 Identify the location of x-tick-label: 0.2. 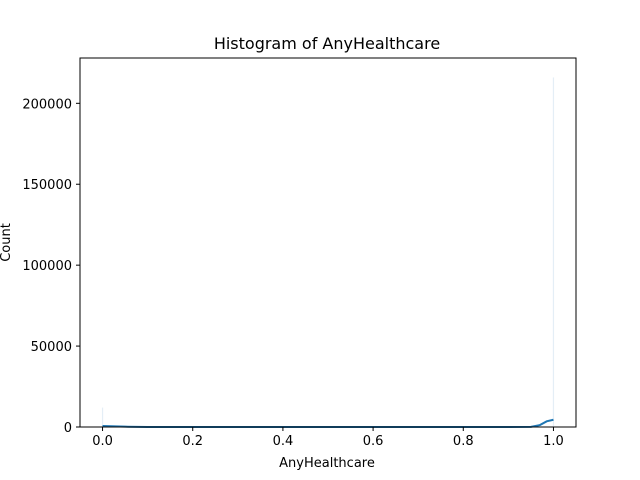
(192, 441).